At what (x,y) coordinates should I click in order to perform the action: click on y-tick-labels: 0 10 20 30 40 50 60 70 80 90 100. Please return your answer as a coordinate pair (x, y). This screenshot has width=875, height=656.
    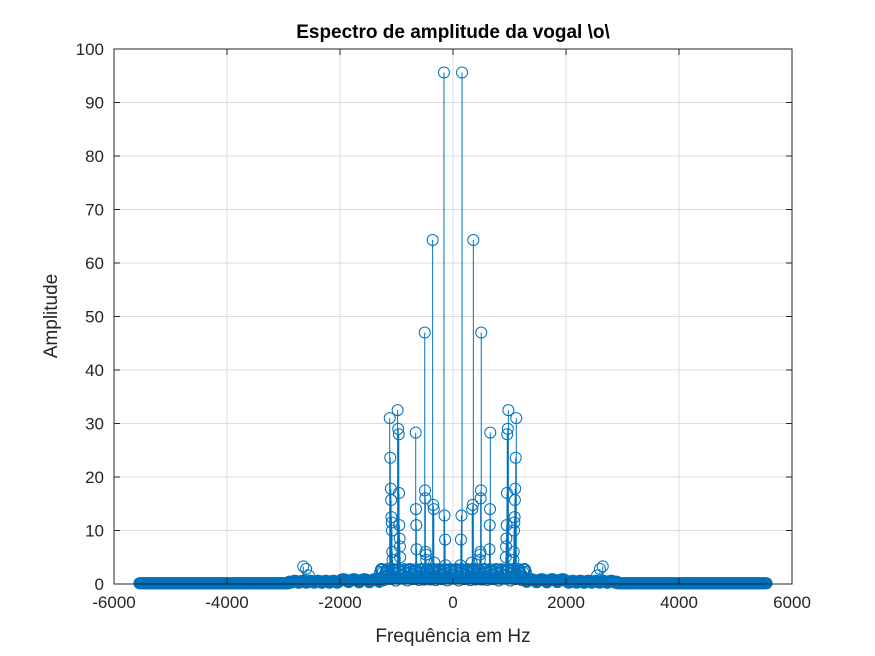
    Looking at the image, I should click on (90, 317).